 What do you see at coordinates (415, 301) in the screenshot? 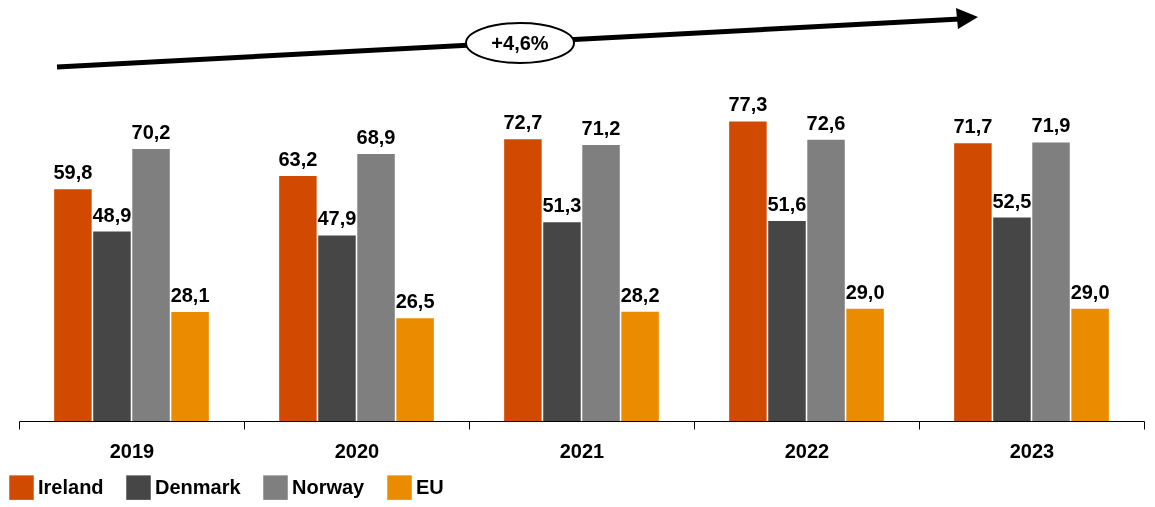
I see `data-label: 26,5` at bounding box center [415, 301].